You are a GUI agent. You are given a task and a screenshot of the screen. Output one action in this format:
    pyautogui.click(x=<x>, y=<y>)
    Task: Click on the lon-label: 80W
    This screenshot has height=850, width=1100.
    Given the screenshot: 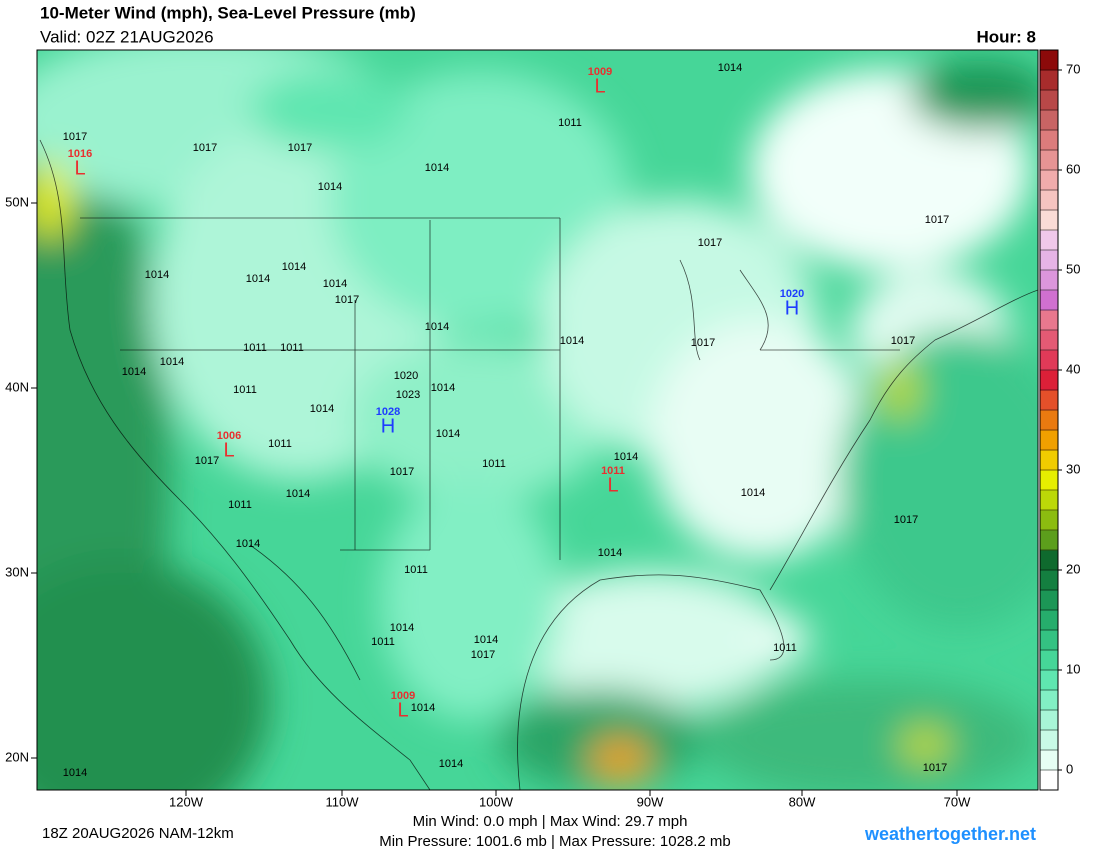 What is the action you would take?
    pyautogui.click(x=802, y=801)
    